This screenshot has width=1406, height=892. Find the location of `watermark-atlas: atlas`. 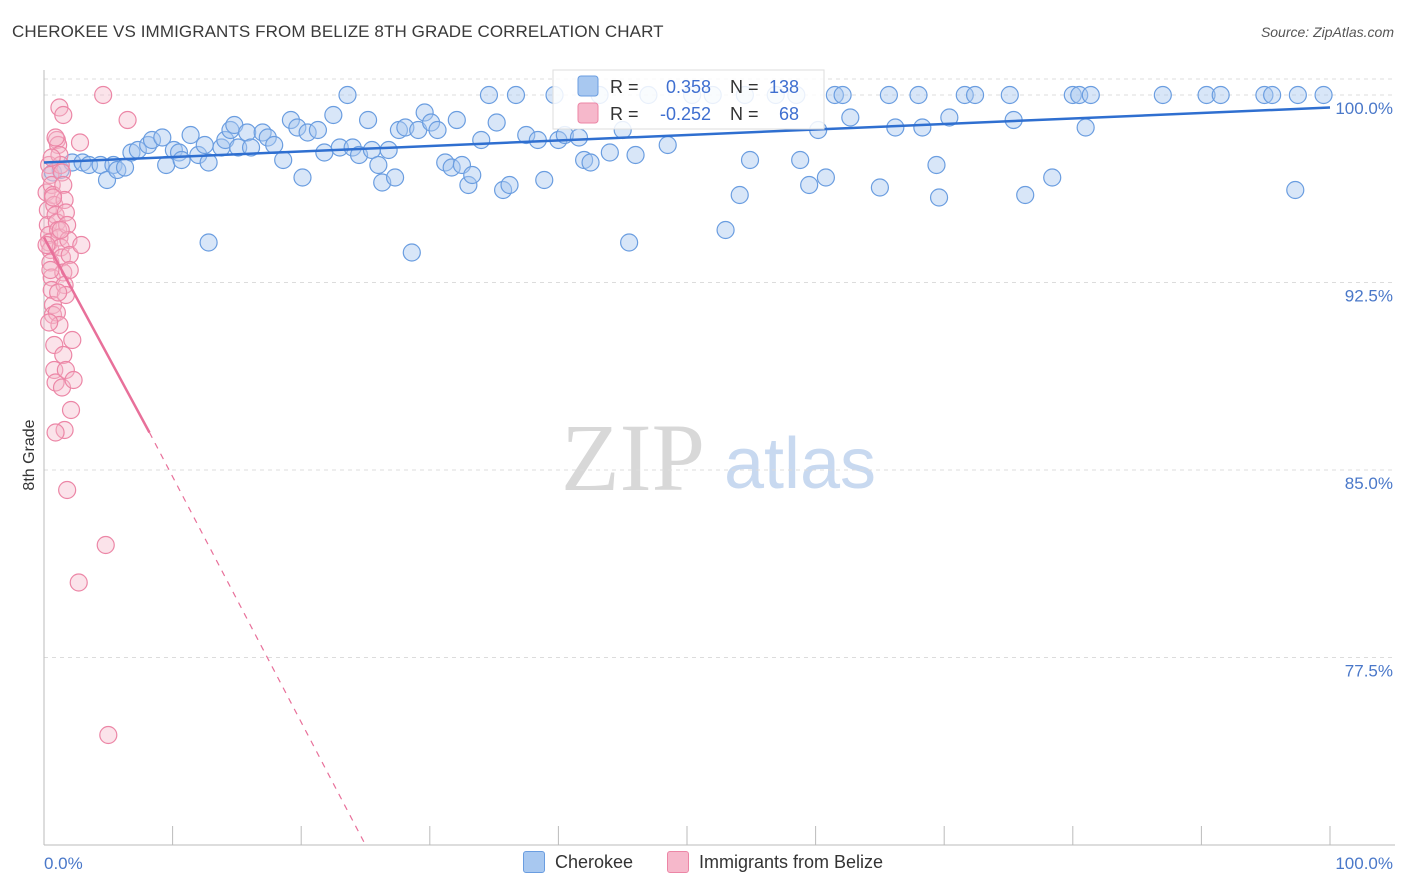

watermark-atlas: atlas is located at coordinates (800, 464).